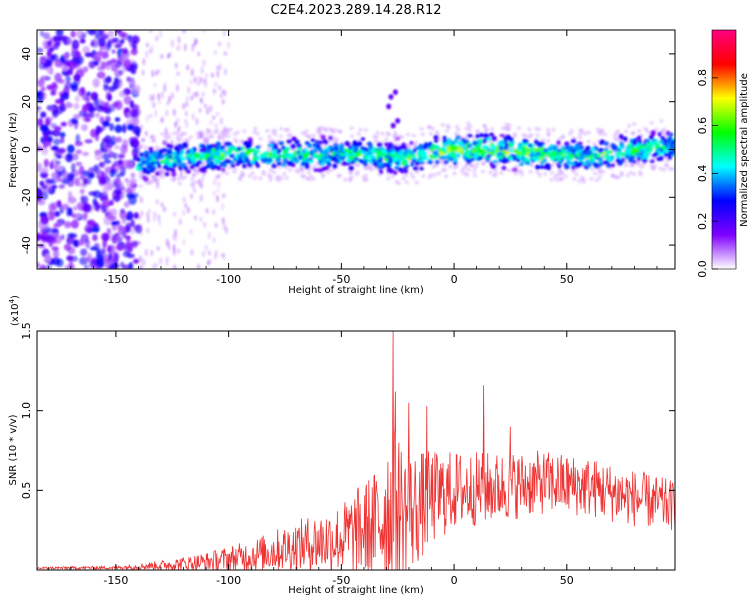 This screenshot has width=750, height=600. What do you see at coordinates (341, 279) in the screenshot?
I see `spectrogram-x-tick-label: -50` at bounding box center [341, 279].